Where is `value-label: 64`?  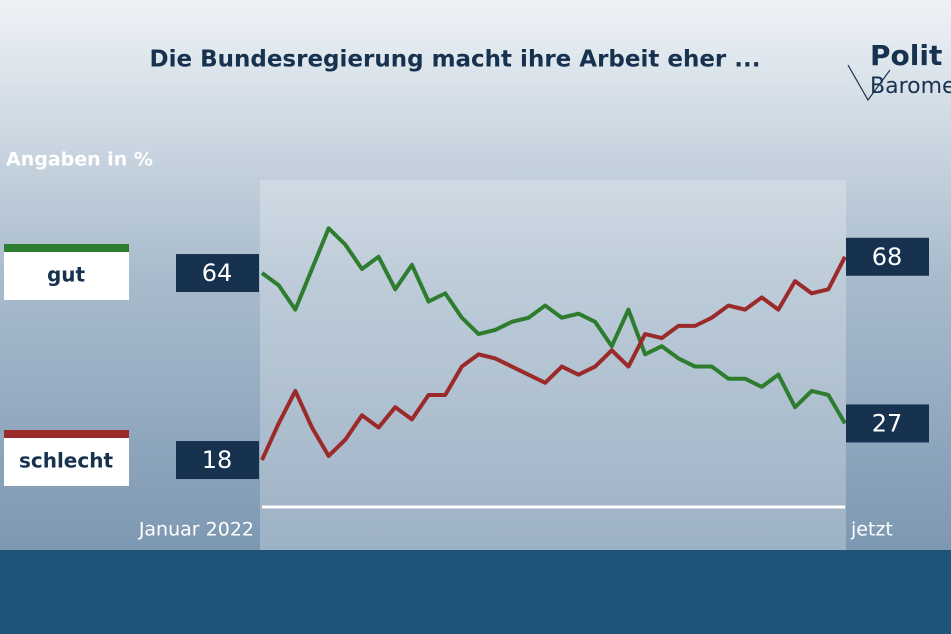 value-label: 64 is located at coordinates (217, 273).